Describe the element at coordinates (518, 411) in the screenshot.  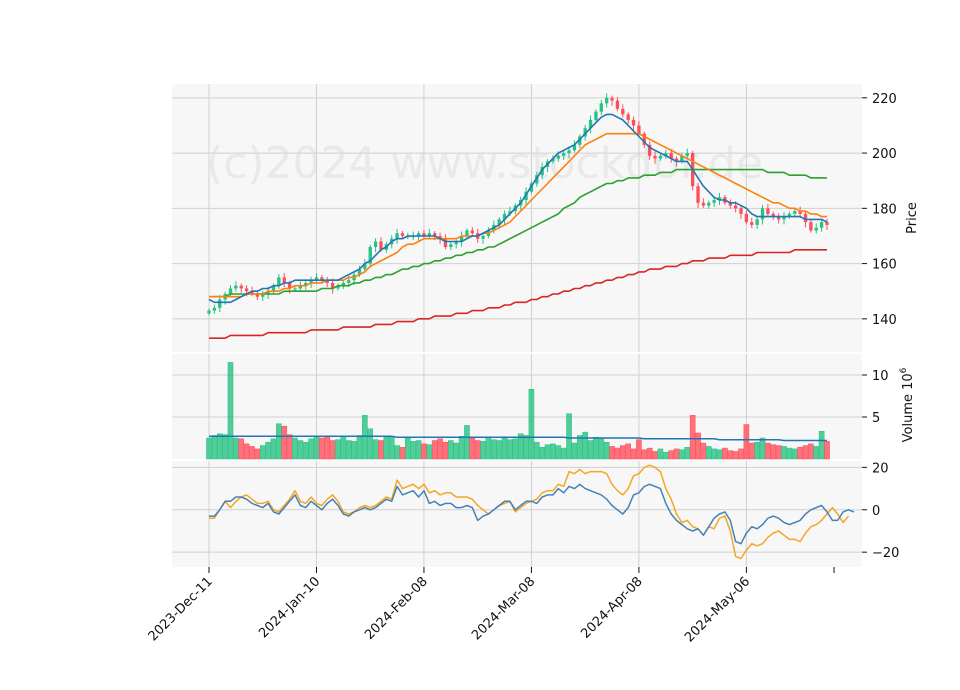
I see `volume-series-layer` at that location.